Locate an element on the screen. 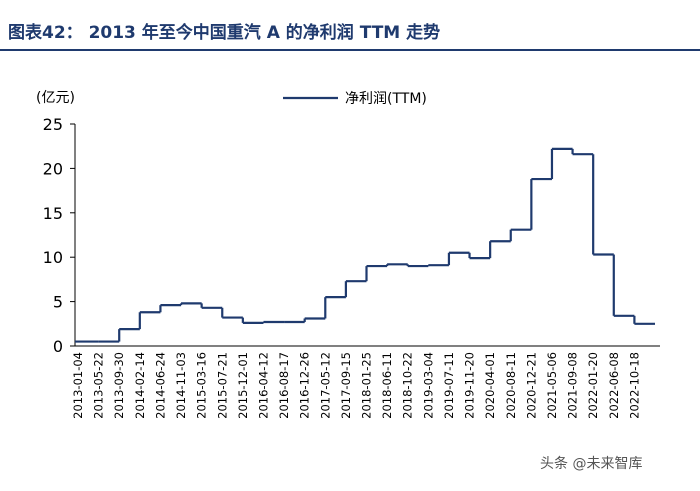  x-tick-label: 2022-01-20 is located at coordinates (593, 385).